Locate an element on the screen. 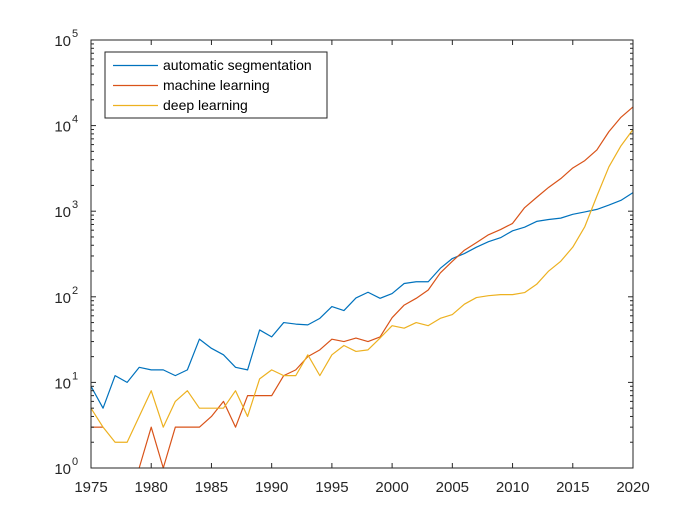 Image resolution: width=700 pixels, height=530 pixels. x-tick-label: 2015 is located at coordinates (572, 487).